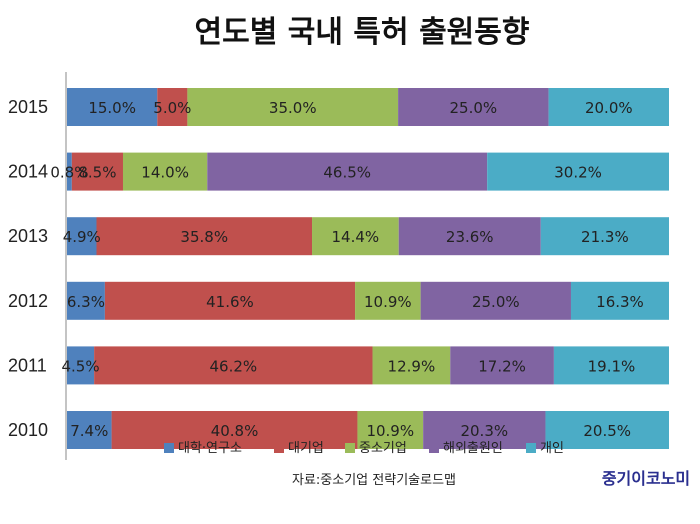 The width and height of the screenshot is (700, 524). I want to click on data-label: 5.0%, so click(172, 108).